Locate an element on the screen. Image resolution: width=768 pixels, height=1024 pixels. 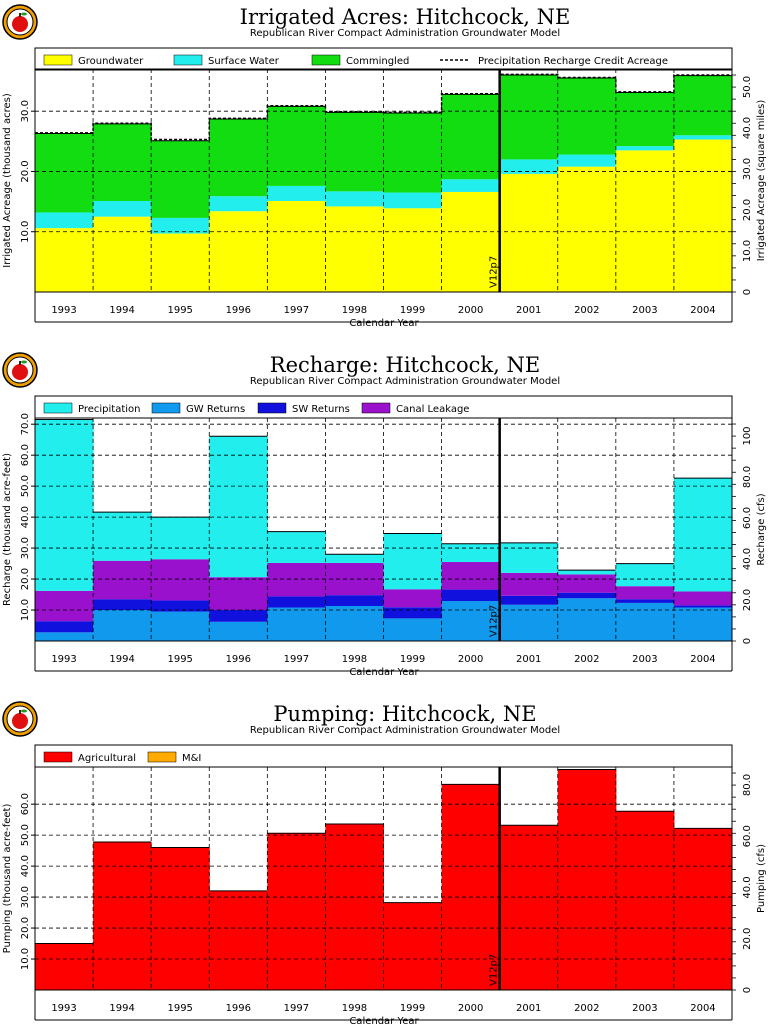
legend-label: Agricultural is located at coordinates (107, 758).